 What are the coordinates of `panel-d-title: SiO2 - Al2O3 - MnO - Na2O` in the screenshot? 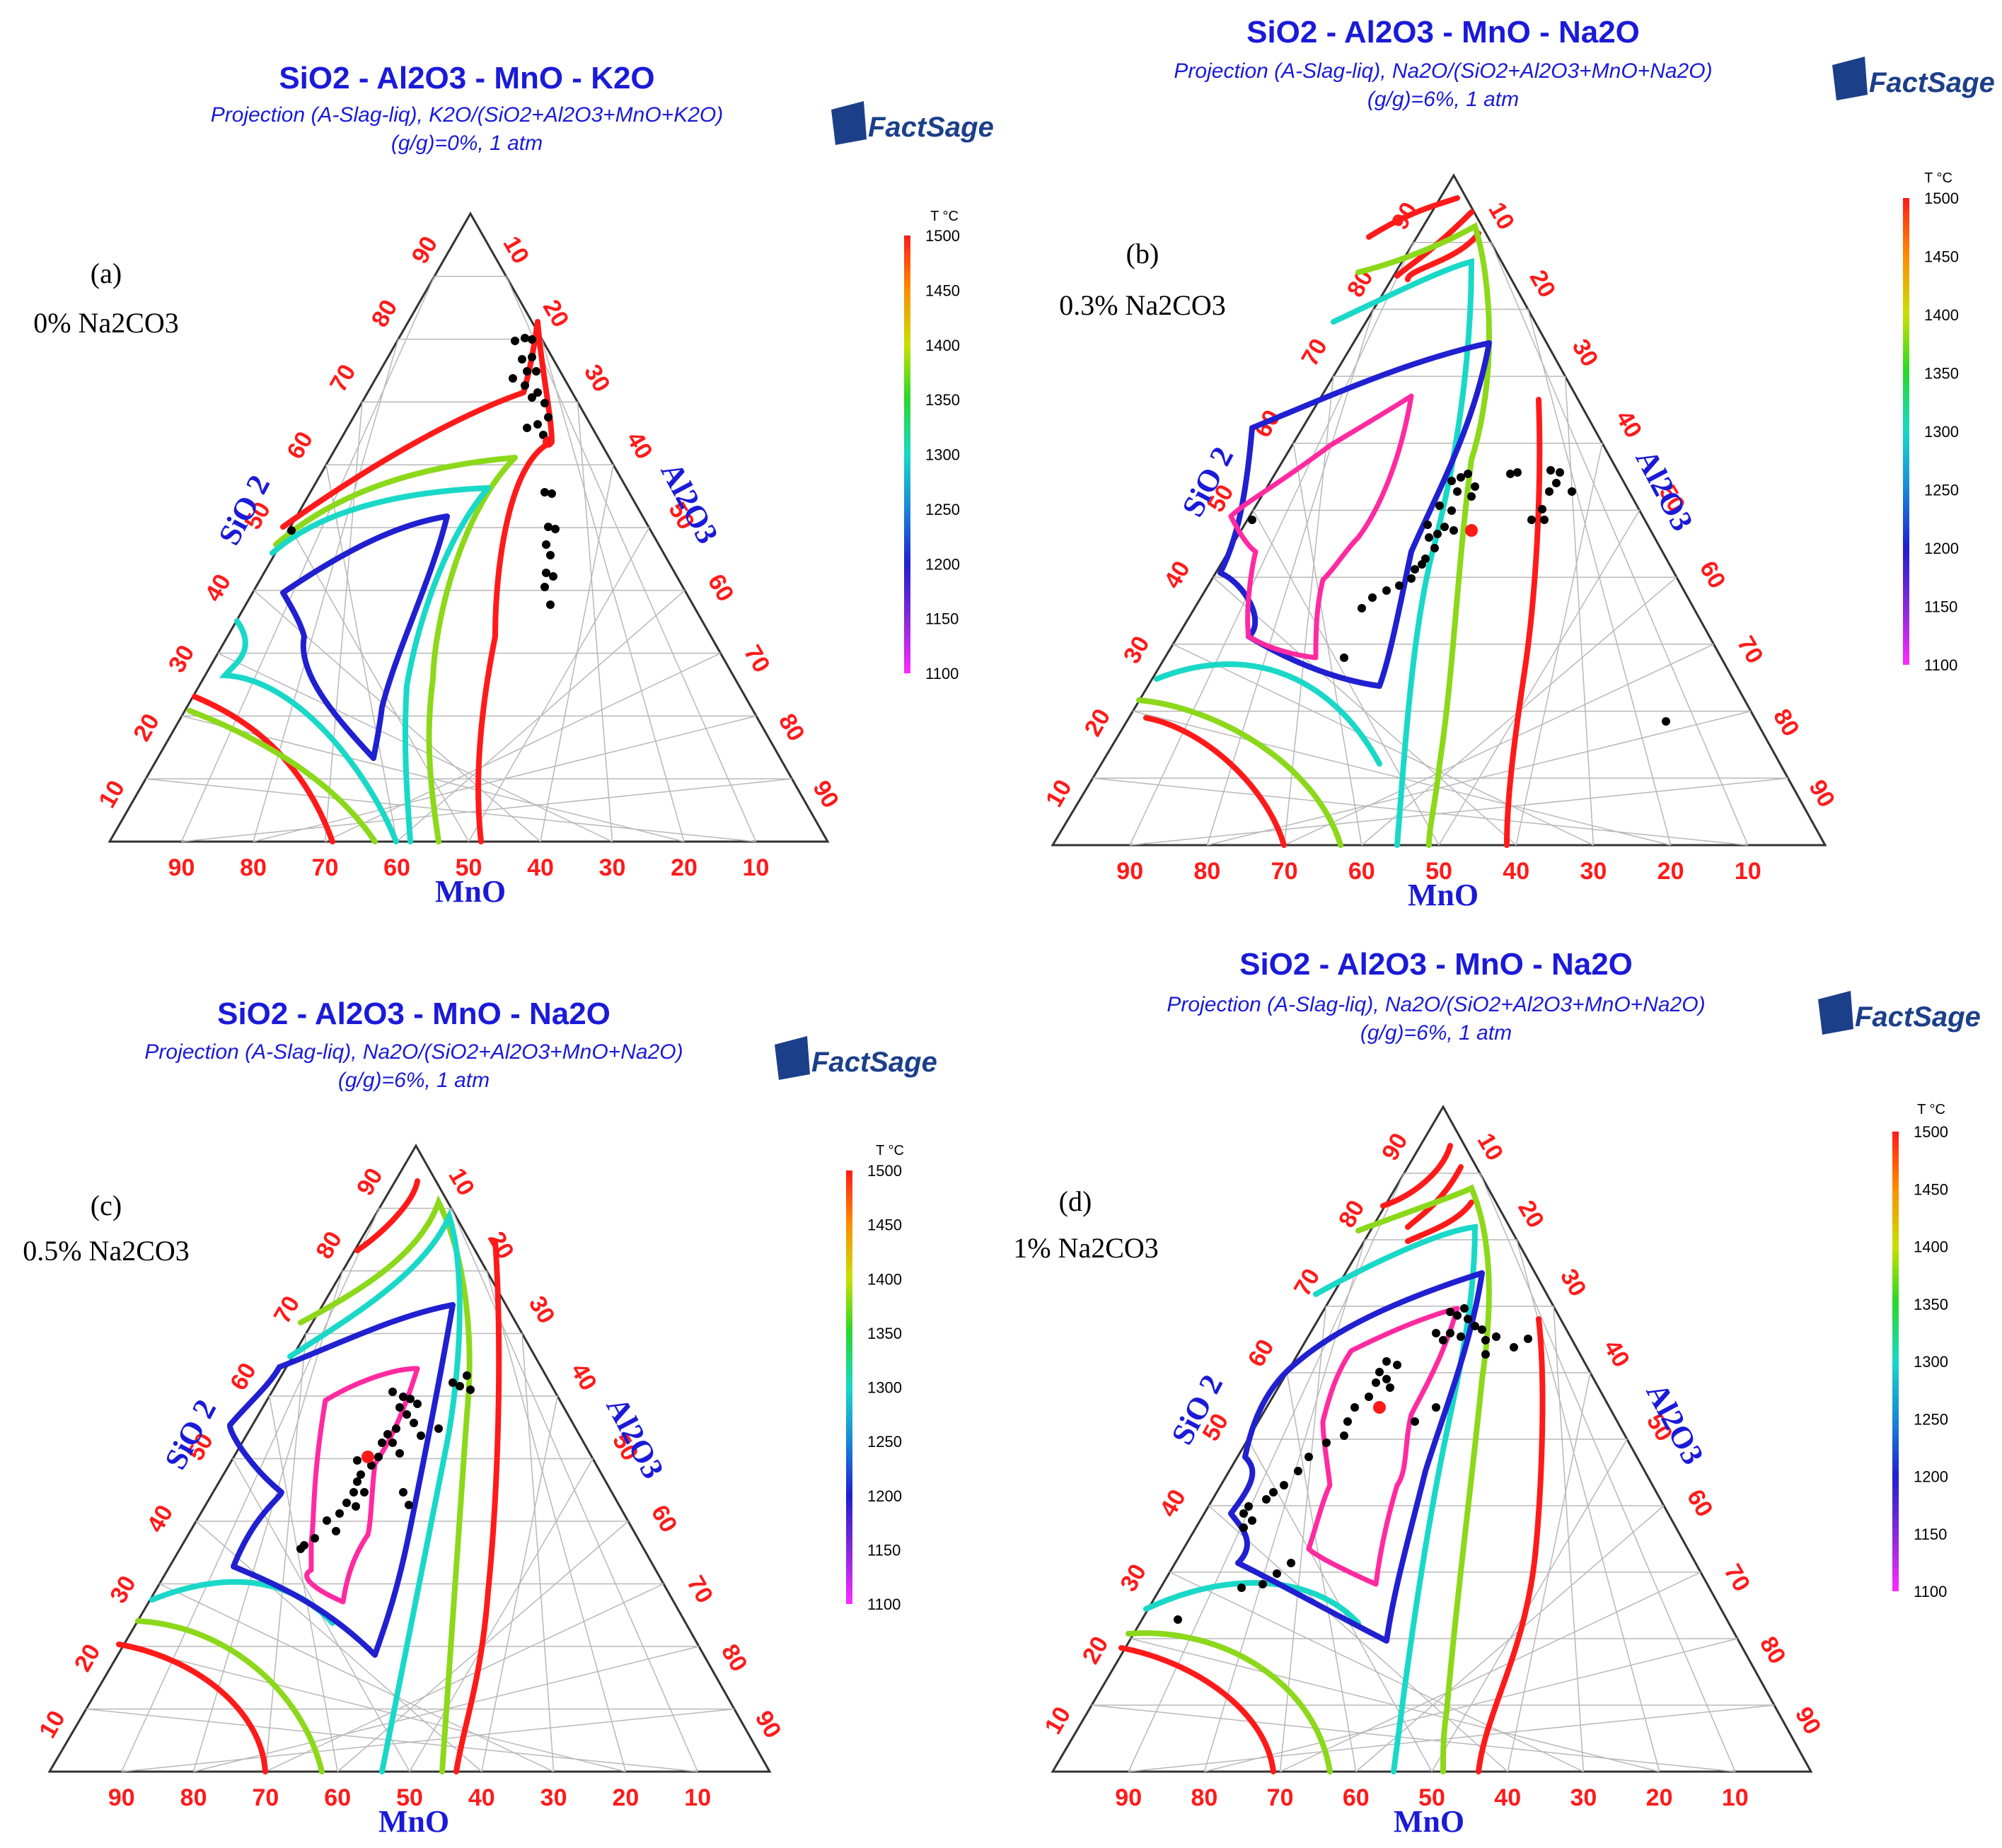 It's located at (1436, 964).